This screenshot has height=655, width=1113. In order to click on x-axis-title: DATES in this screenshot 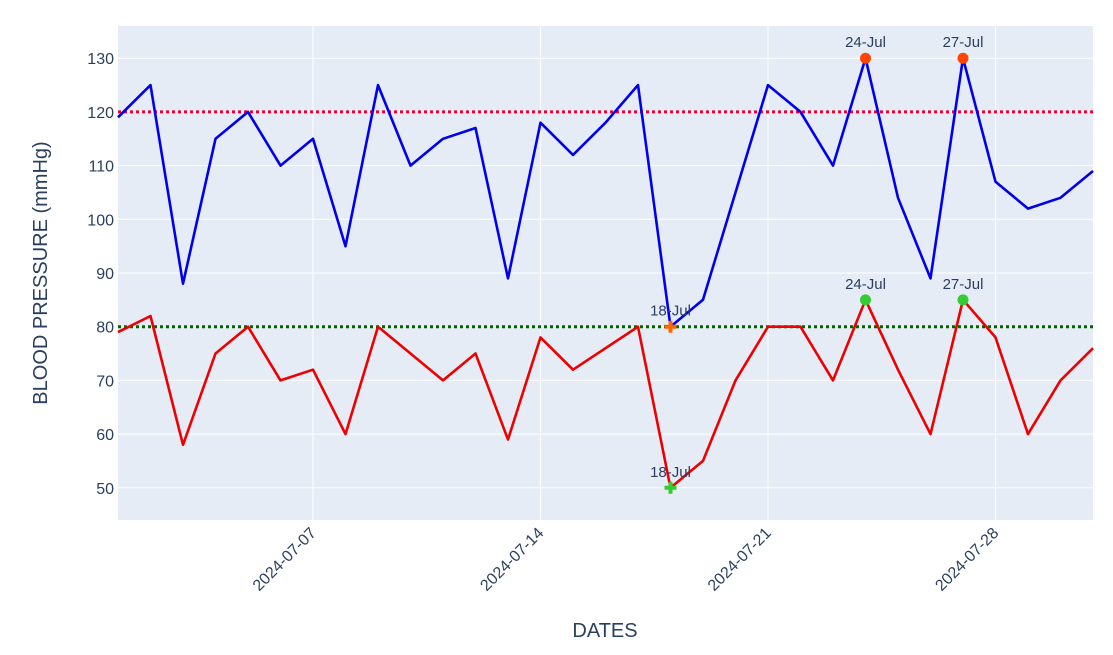, I will do `click(604, 631)`.